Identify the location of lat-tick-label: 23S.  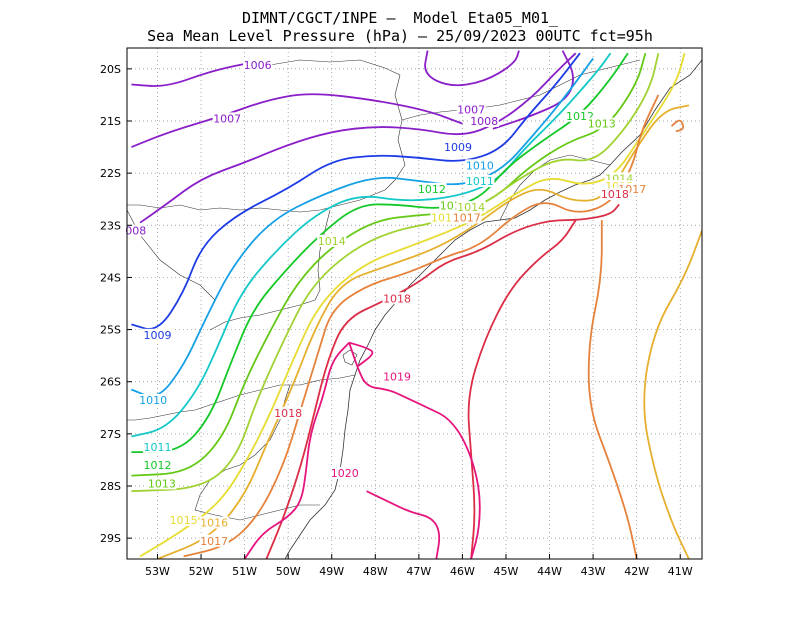
(110, 225).